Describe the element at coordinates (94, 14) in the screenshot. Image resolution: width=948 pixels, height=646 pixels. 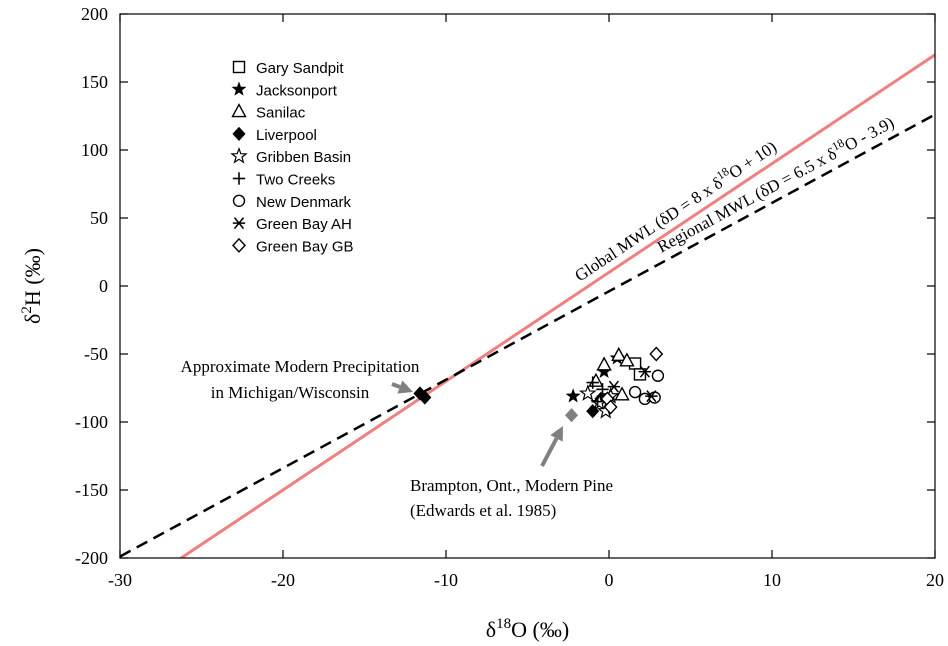
I see `y-tick-label: 200` at that location.